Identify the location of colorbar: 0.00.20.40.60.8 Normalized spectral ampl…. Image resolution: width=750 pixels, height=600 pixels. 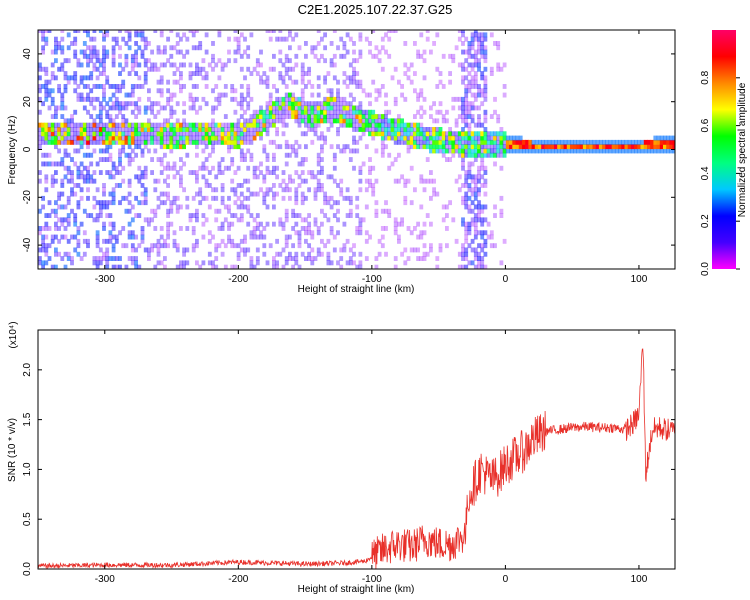
(724, 153).